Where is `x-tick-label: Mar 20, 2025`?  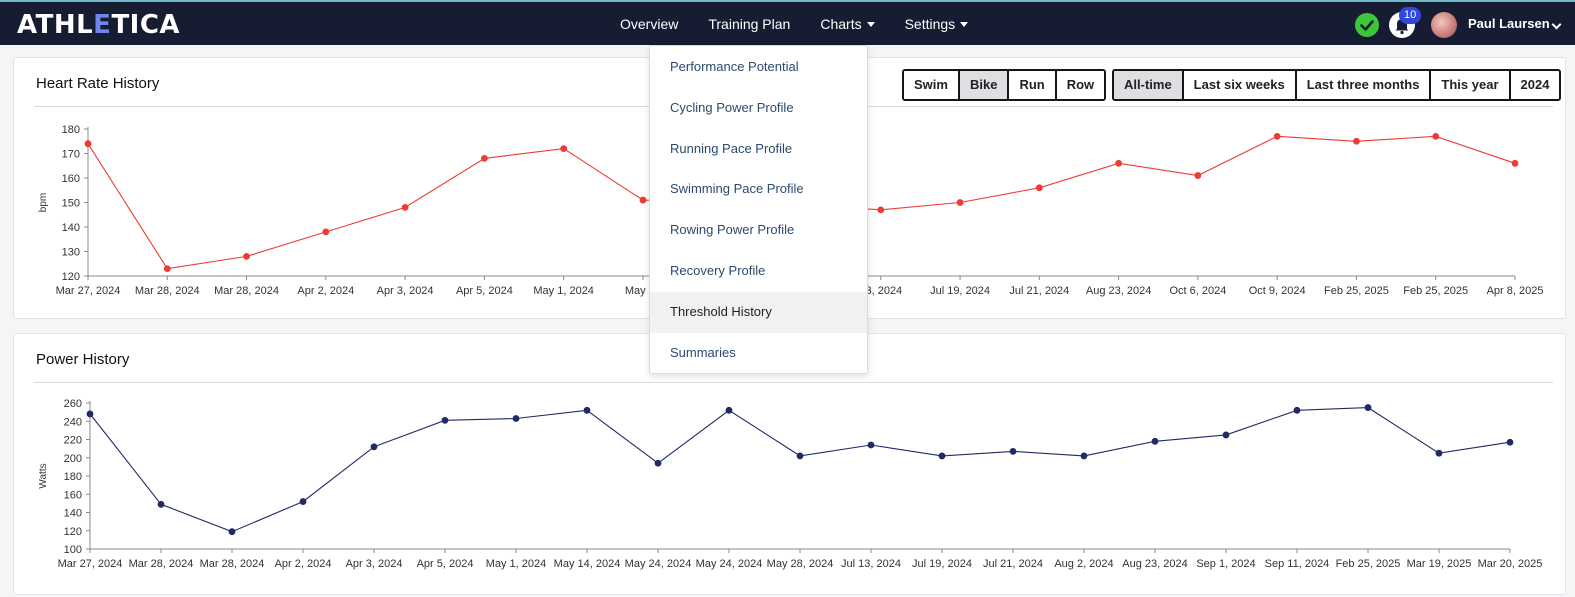
x-tick-label: Mar 20, 2025 is located at coordinates (1510, 564).